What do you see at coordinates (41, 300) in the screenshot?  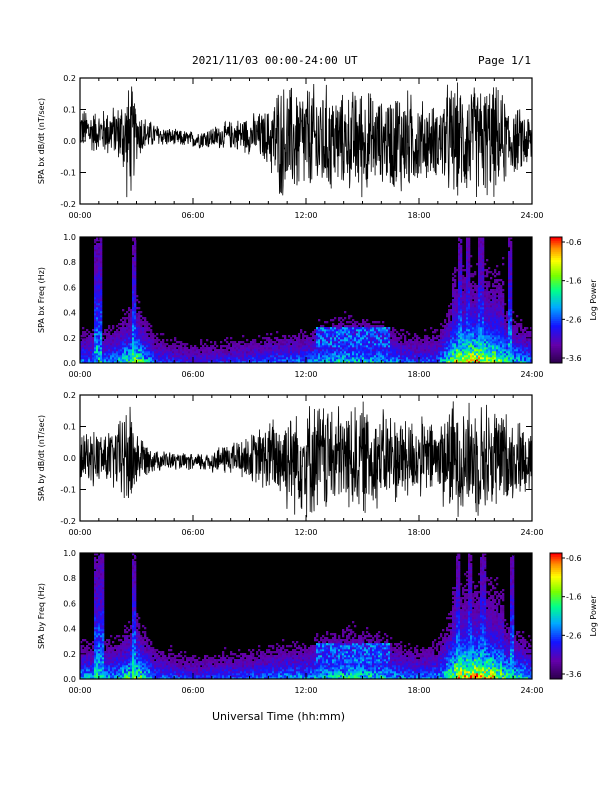 I see `y-axis-title: SPA bx Freq (Hz)` at bounding box center [41, 300].